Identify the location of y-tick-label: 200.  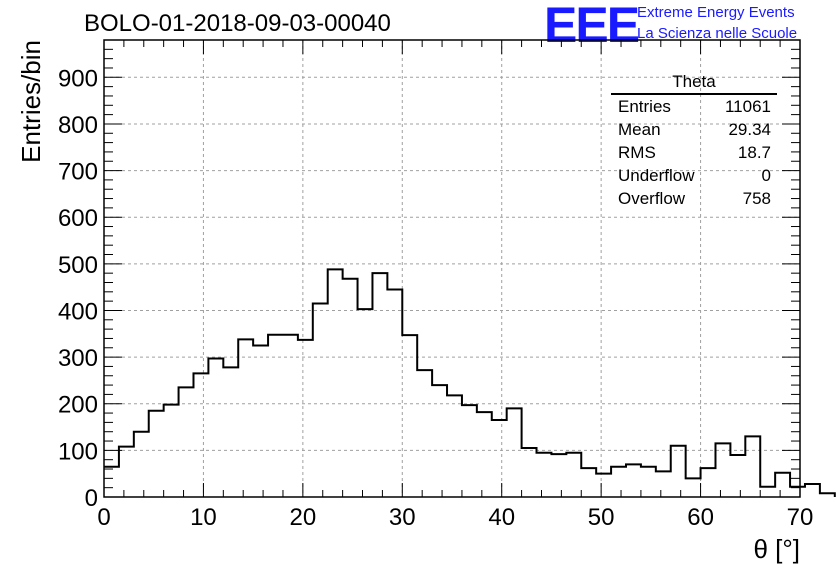
(78, 405).